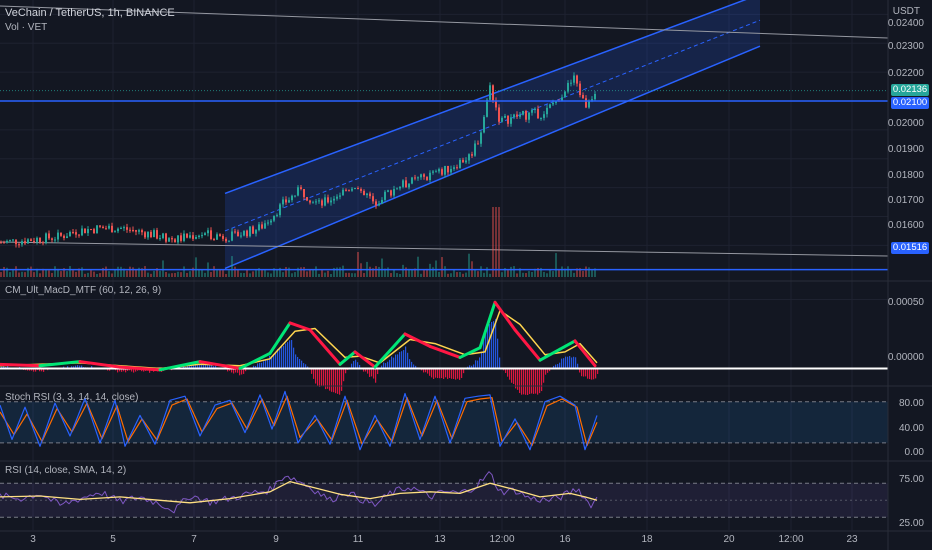 The height and width of the screenshot is (550, 932). What do you see at coordinates (905, 175) in the screenshot?
I see `price-tick: 0.01800` at bounding box center [905, 175].